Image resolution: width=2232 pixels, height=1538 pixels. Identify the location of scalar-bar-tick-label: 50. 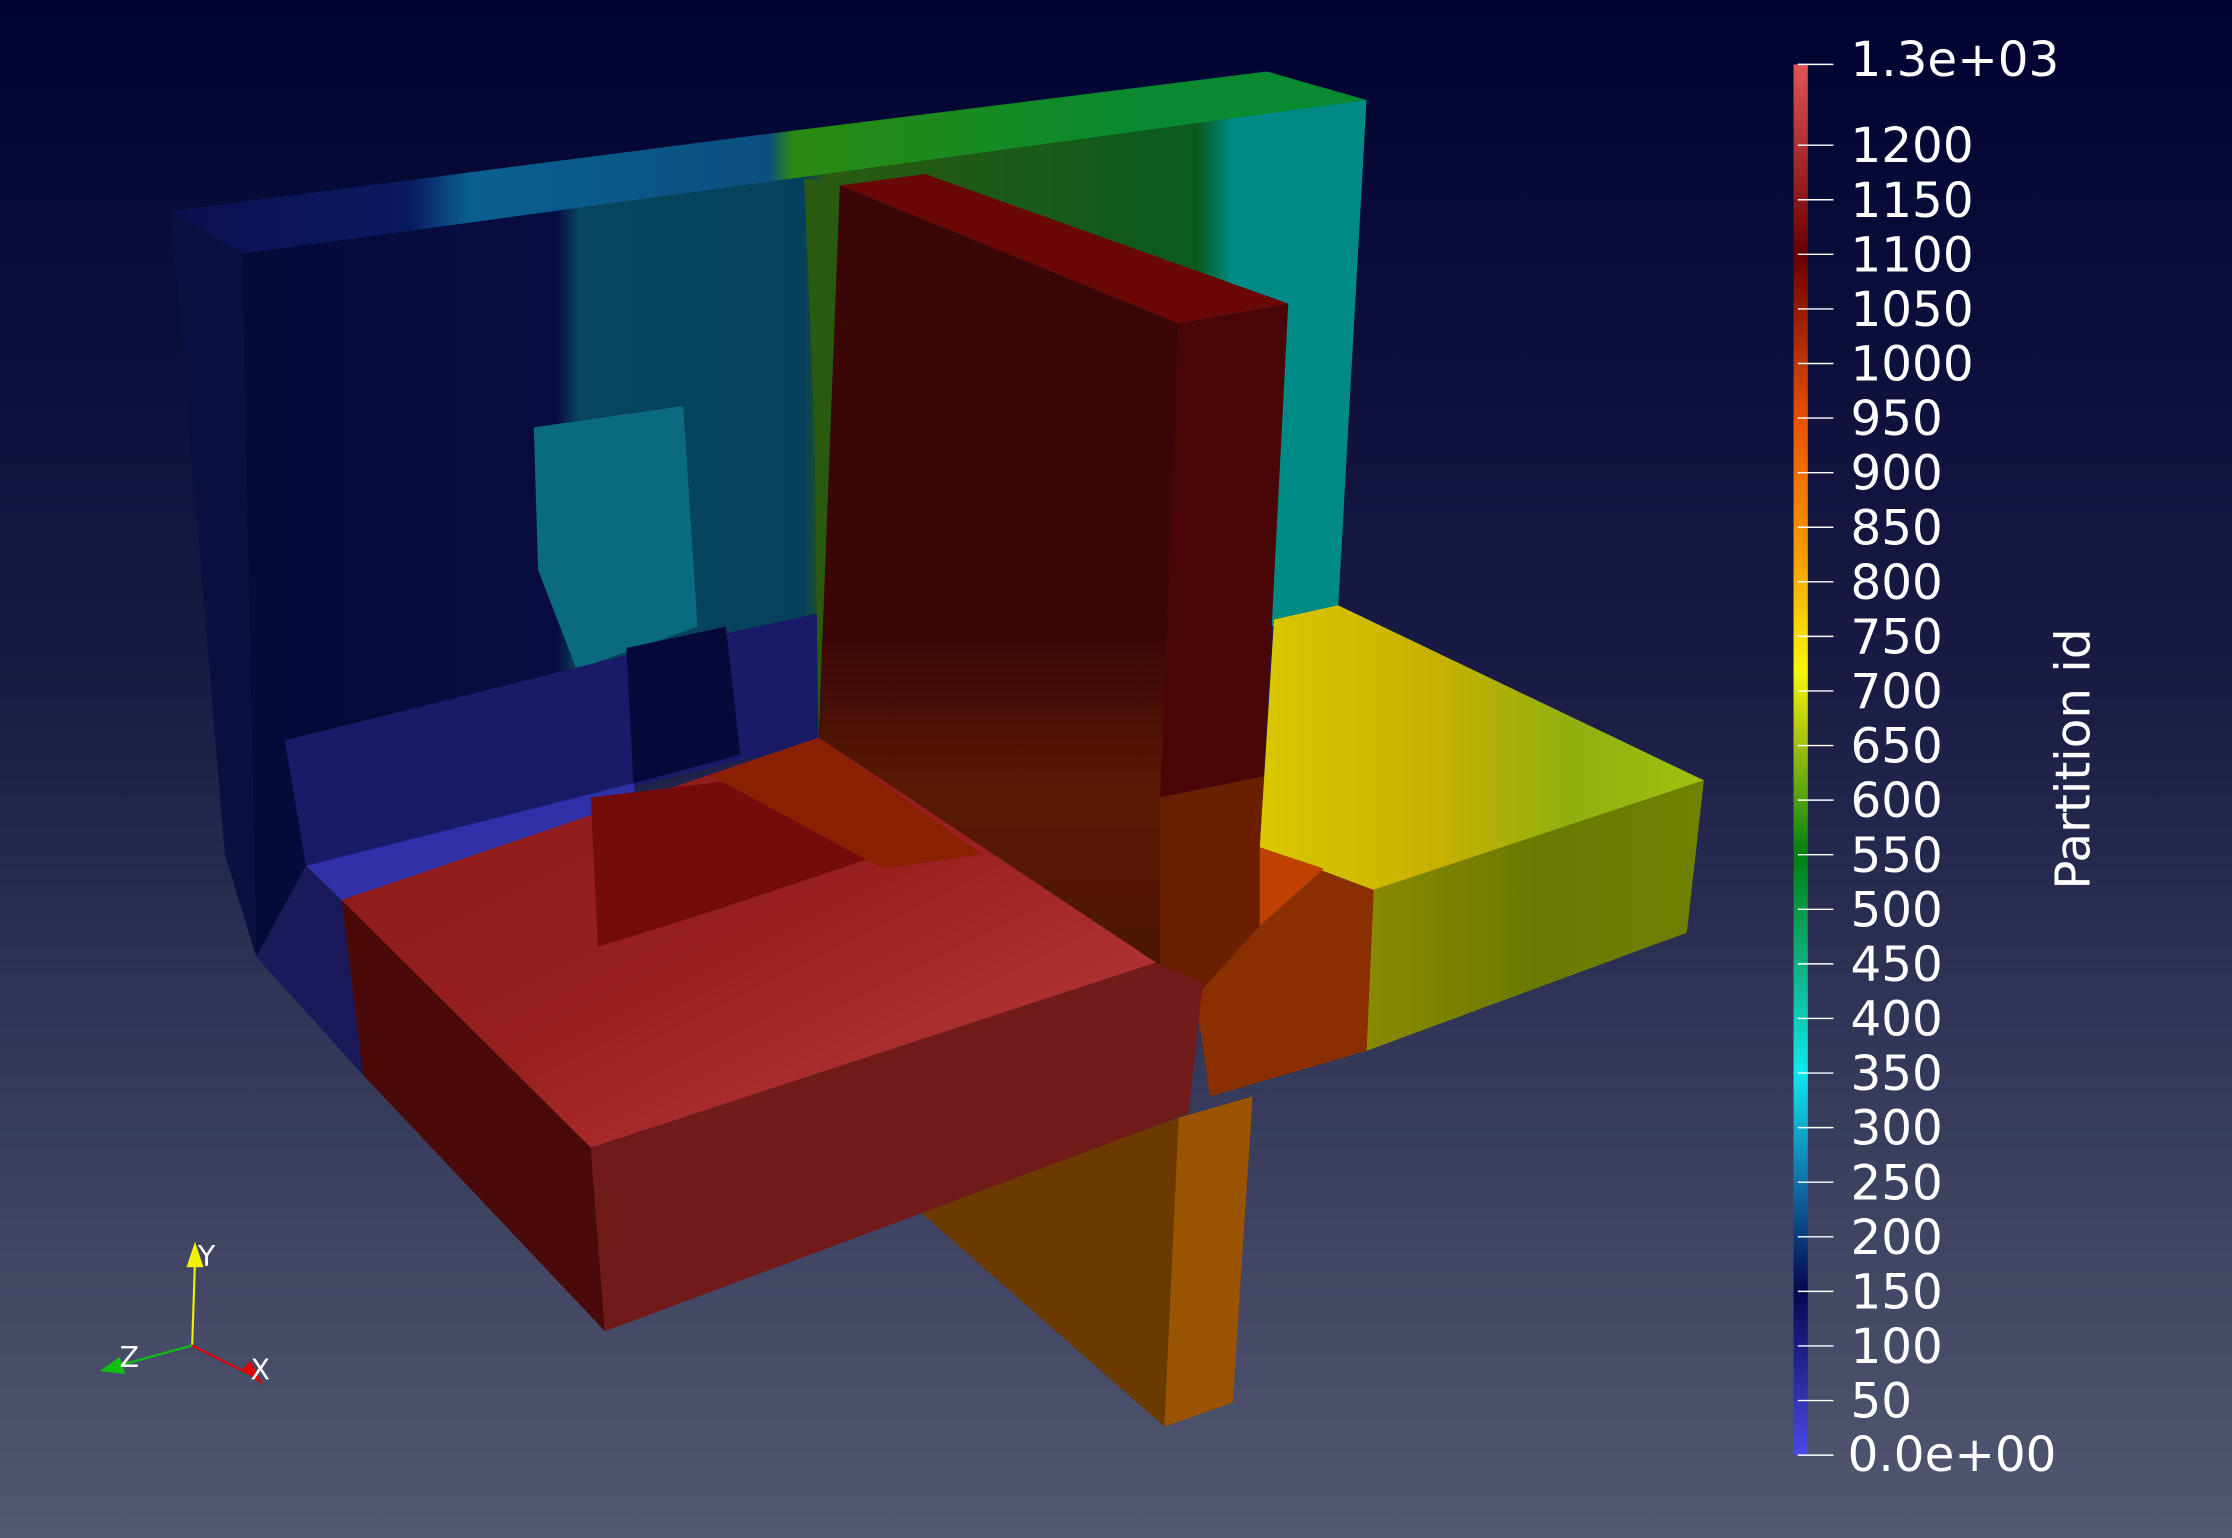
(1882, 1402).